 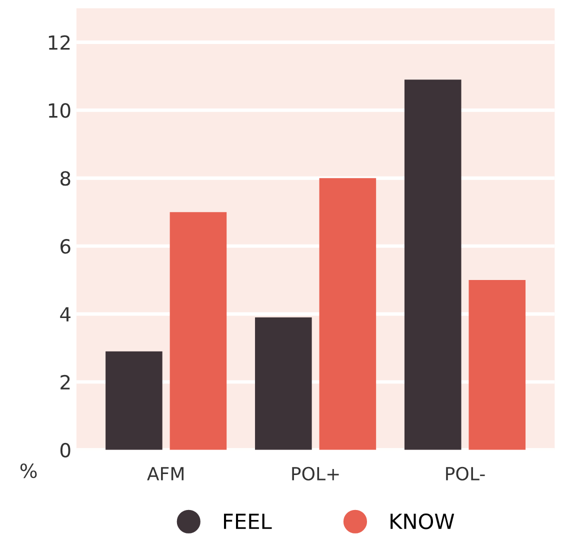 What do you see at coordinates (59, 110) in the screenshot?
I see `y-tick-label: 10` at bounding box center [59, 110].